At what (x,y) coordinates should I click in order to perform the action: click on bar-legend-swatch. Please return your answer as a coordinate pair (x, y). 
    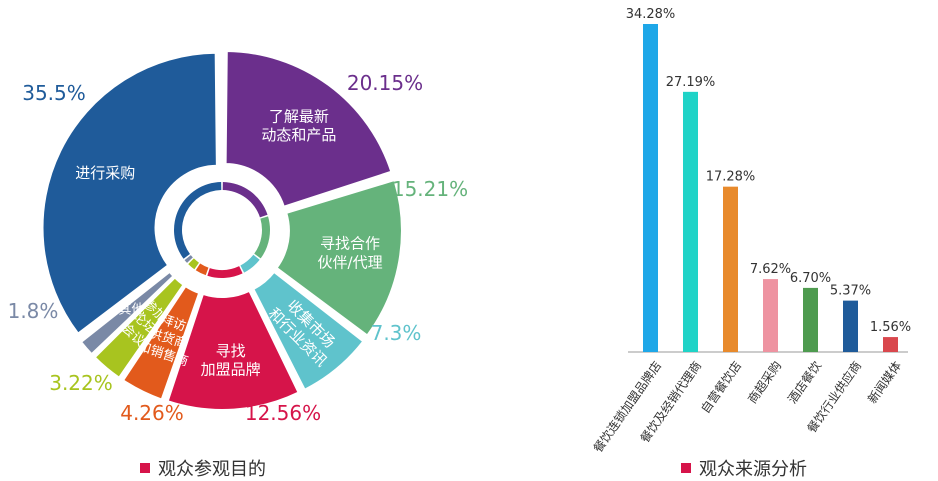
    Looking at the image, I should click on (686, 468).